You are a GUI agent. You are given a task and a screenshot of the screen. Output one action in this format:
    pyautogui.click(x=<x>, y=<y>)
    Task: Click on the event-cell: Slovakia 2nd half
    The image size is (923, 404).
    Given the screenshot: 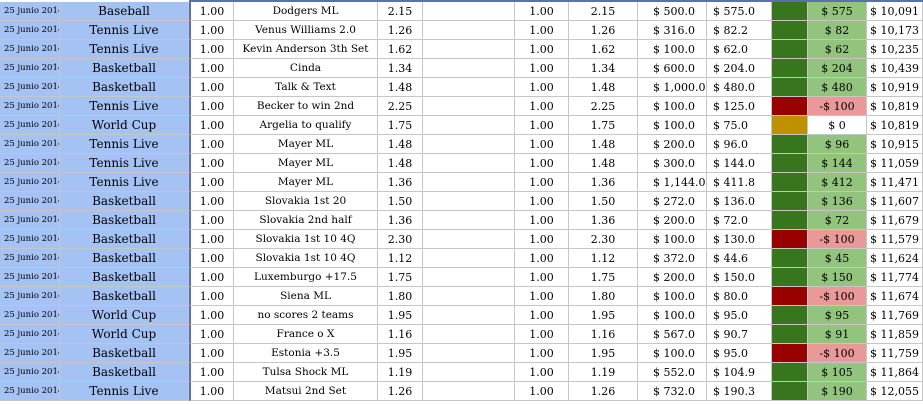 What is the action you would take?
    pyautogui.click(x=306, y=220)
    